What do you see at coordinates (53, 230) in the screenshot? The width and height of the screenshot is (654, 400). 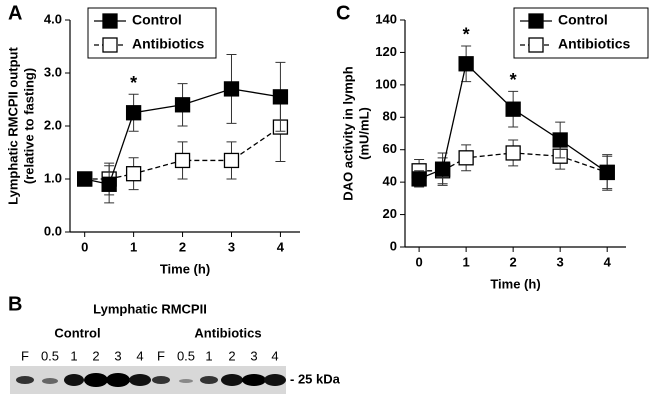 I see `y-tick-label: 0.0` at bounding box center [53, 230].